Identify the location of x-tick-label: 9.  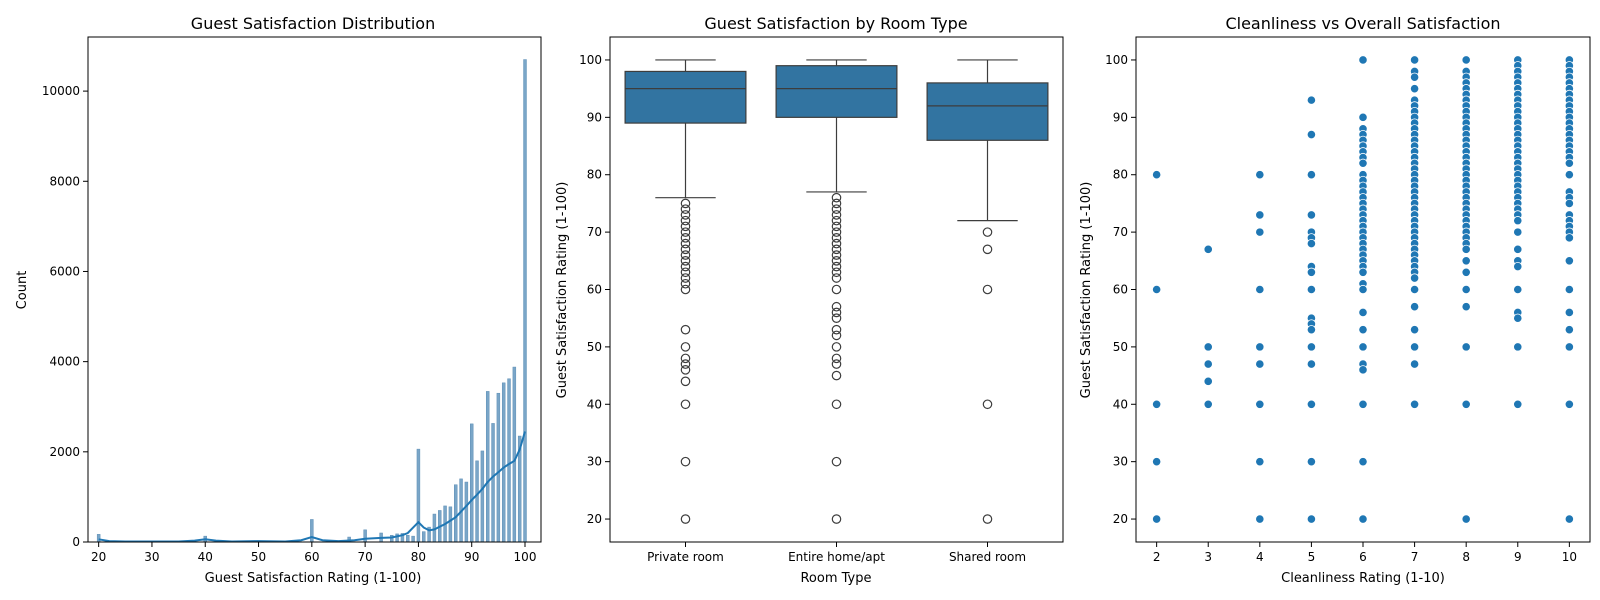
(1518, 557).